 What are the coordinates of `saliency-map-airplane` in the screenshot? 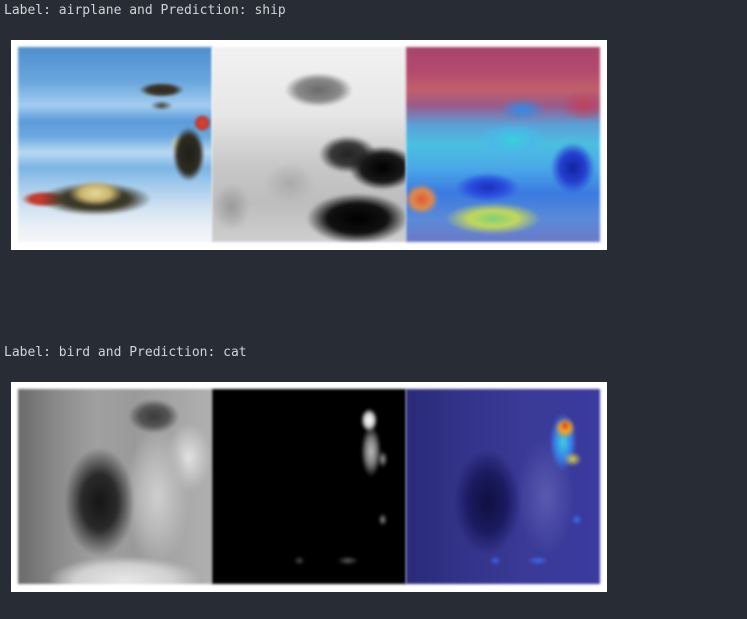 It's located at (309, 144).